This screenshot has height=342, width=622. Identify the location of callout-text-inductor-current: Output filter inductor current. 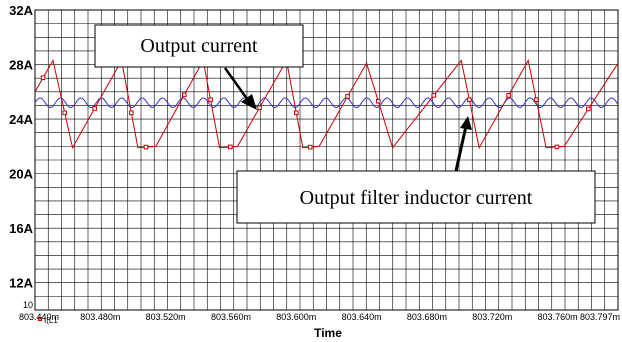
(416, 198).